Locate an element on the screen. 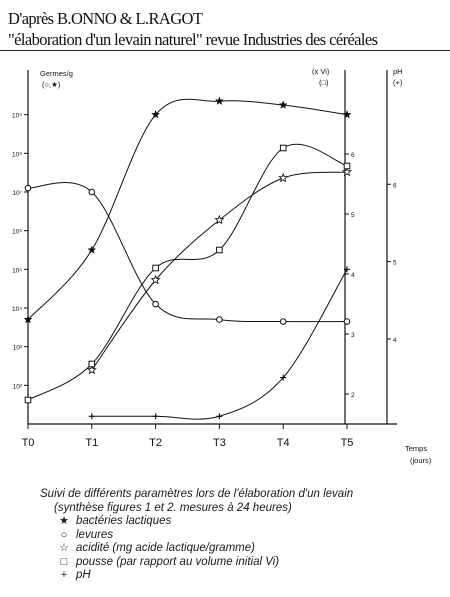  middle-tick-label: 4 is located at coordinates (353, 275).